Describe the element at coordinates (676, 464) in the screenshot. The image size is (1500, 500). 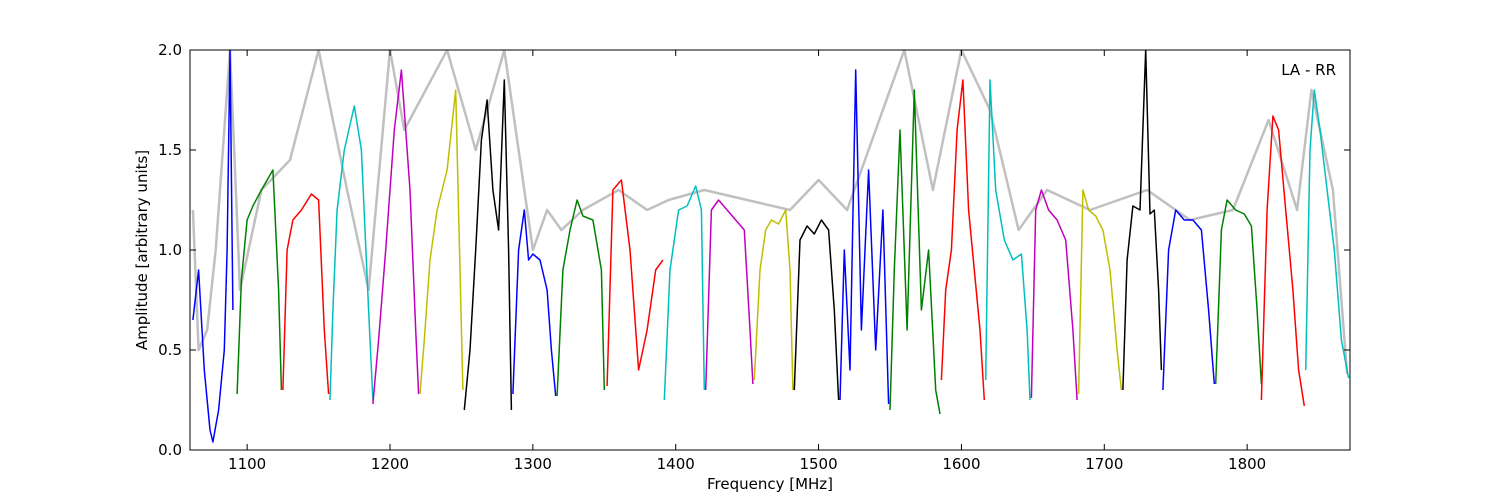
I see `x-tick-label: 1400` at that location.